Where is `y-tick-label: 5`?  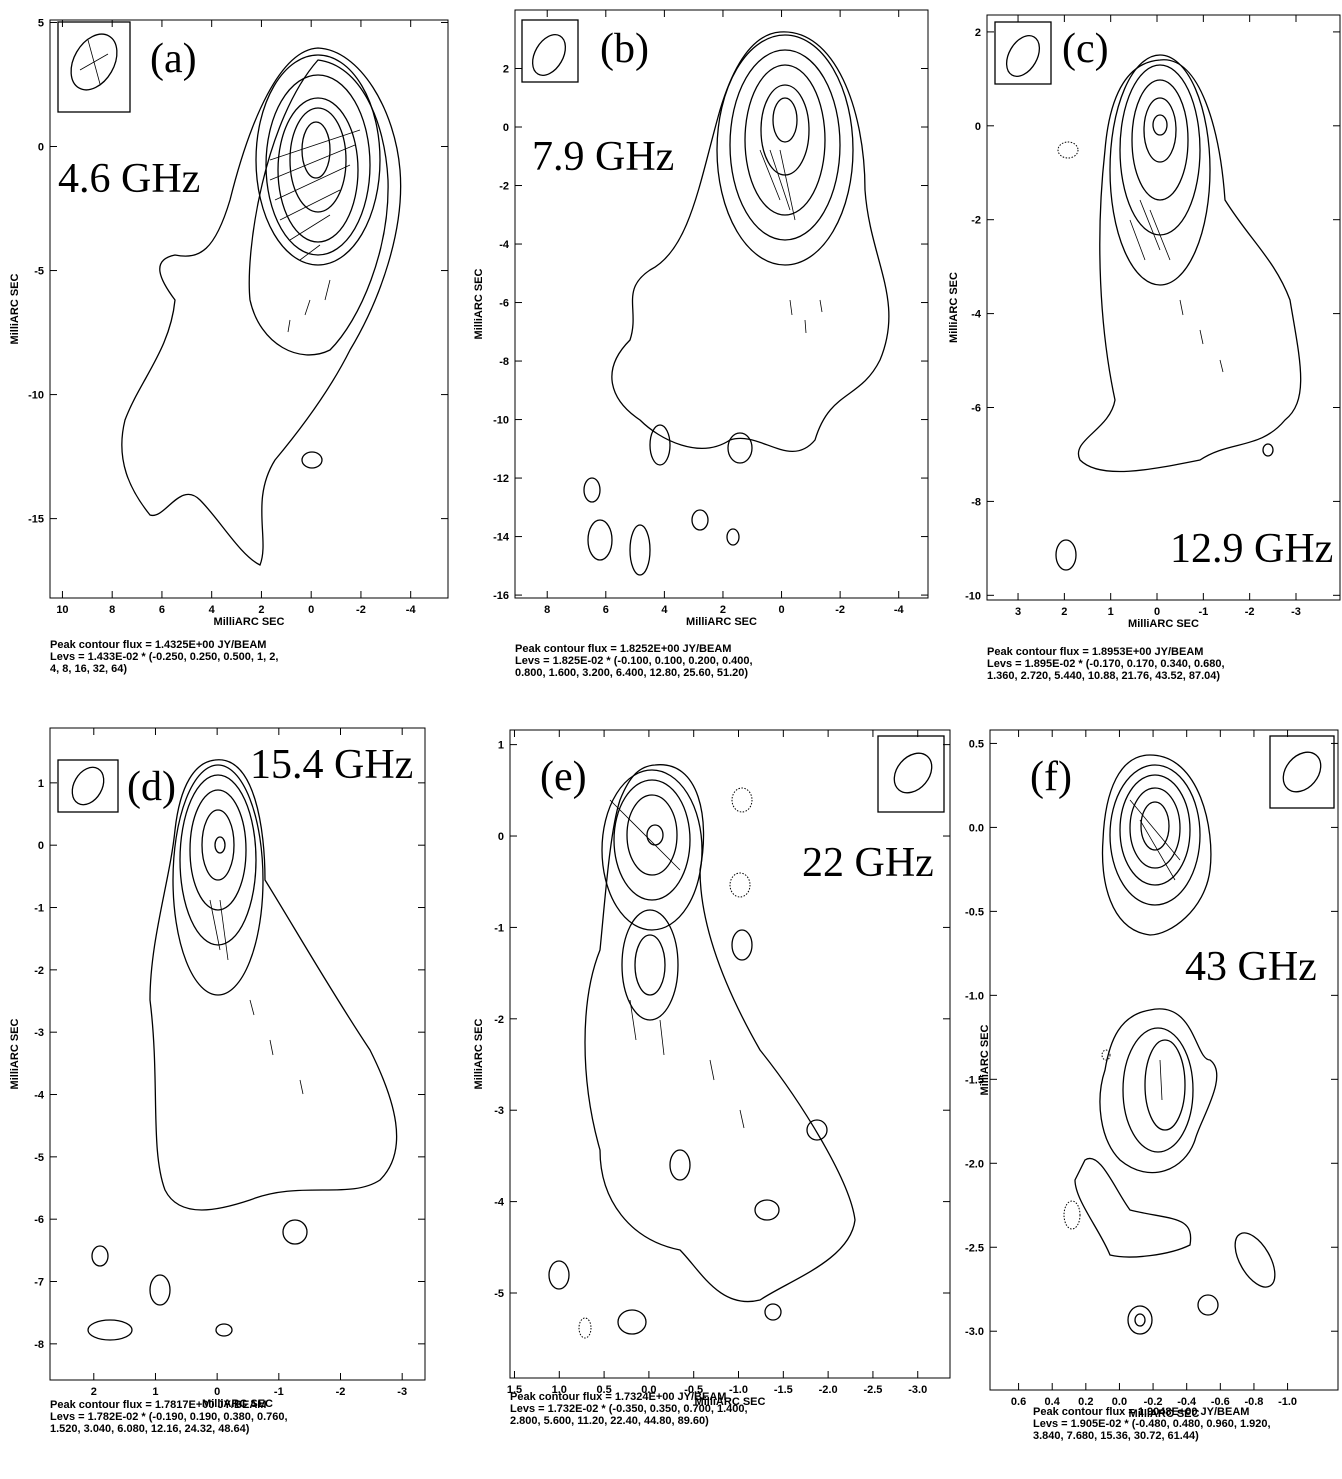
y-tick-label: 5 is located at coordinates (41, 23).